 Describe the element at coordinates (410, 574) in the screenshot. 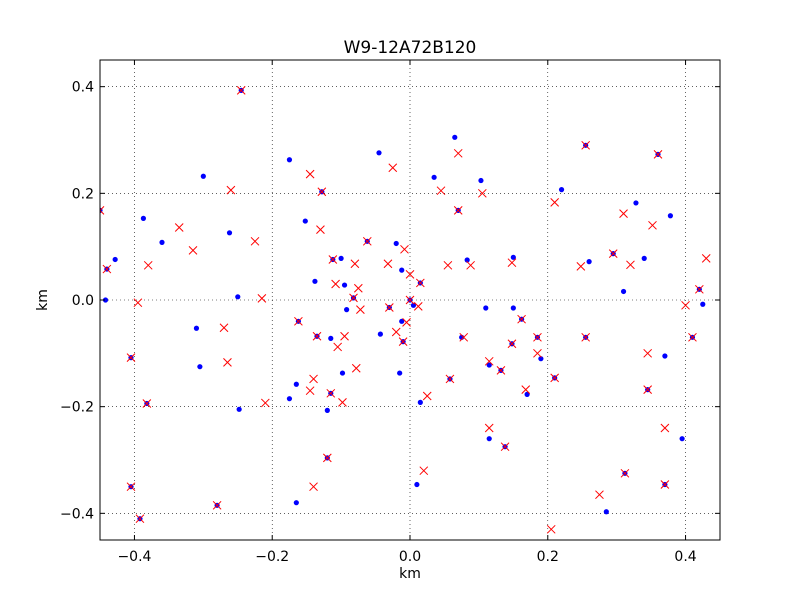

I see `x-axis-label: km` at that location.